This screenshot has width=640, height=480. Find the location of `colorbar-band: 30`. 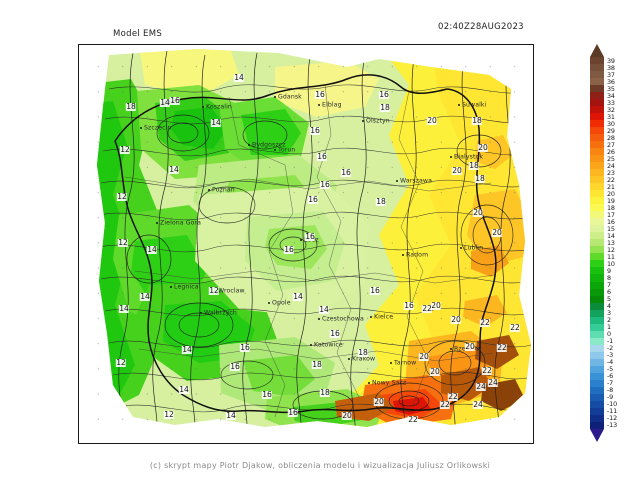

colorbar-band: 30 is located at coordinates (602, 124).